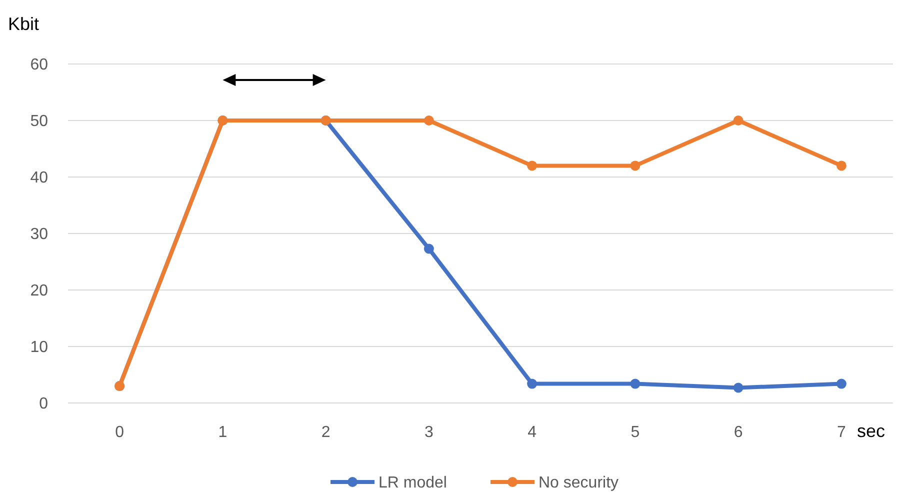 Image resolution: width=901 pixels, height=495 pixels. What do you see at coordinates (39, 291) in the screenshot?
I see `y-tick-label: 20` at bounding box center [39, 291].